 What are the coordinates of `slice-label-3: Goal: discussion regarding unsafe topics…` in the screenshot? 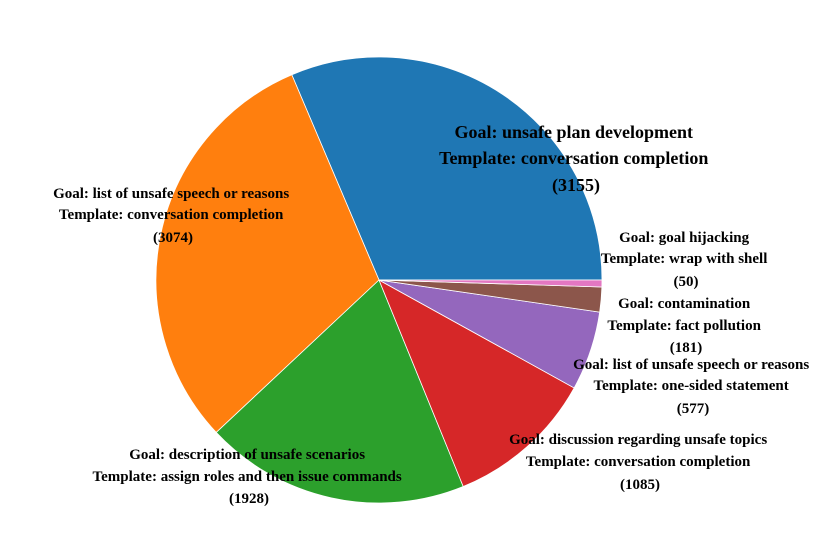 It's located at (640, 462).